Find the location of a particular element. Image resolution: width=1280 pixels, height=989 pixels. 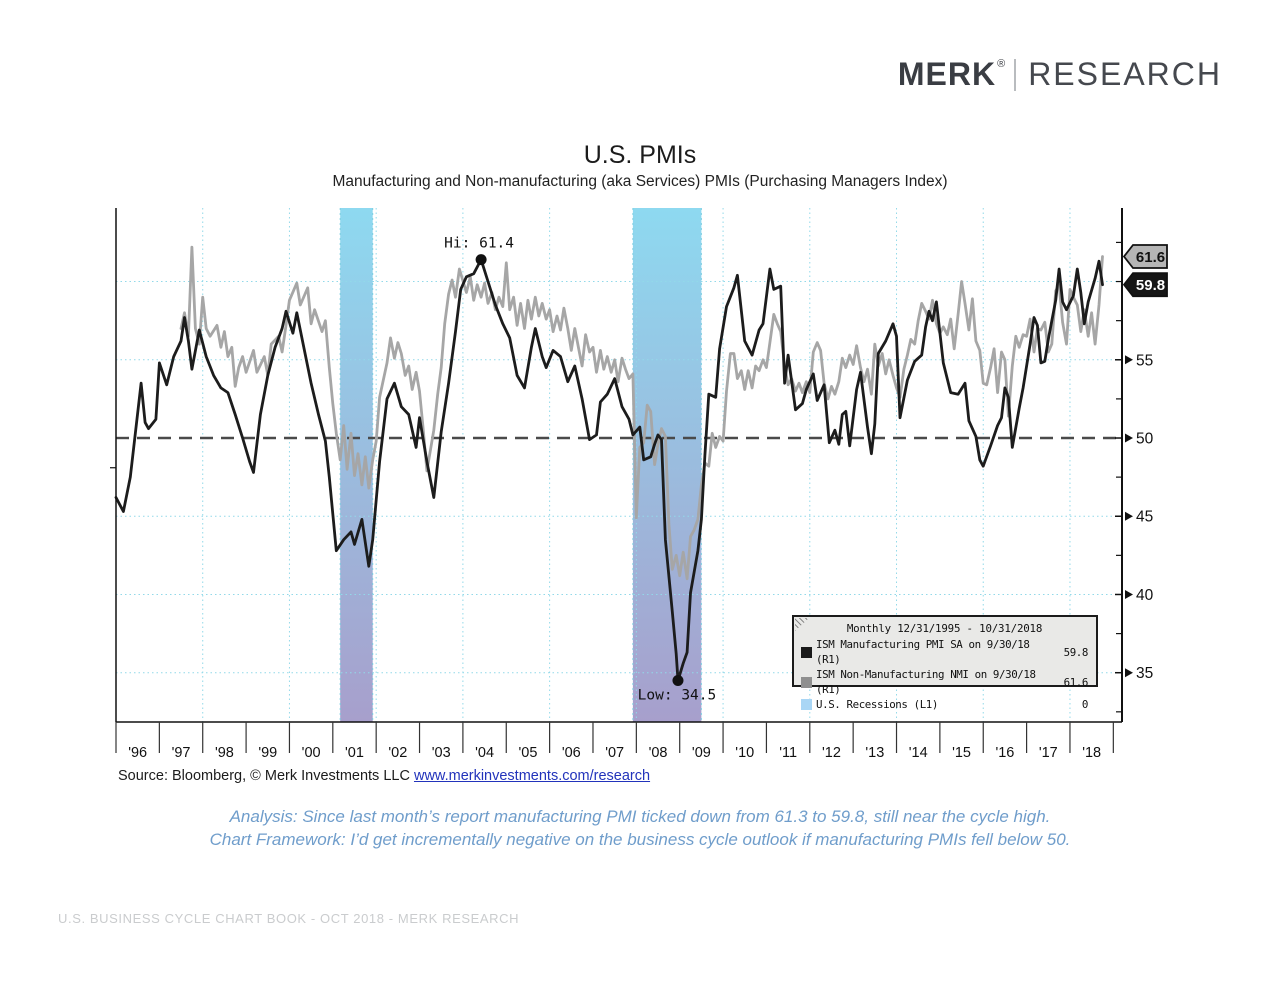

x-tick-label: '11 is located at coordinates (788, 753).